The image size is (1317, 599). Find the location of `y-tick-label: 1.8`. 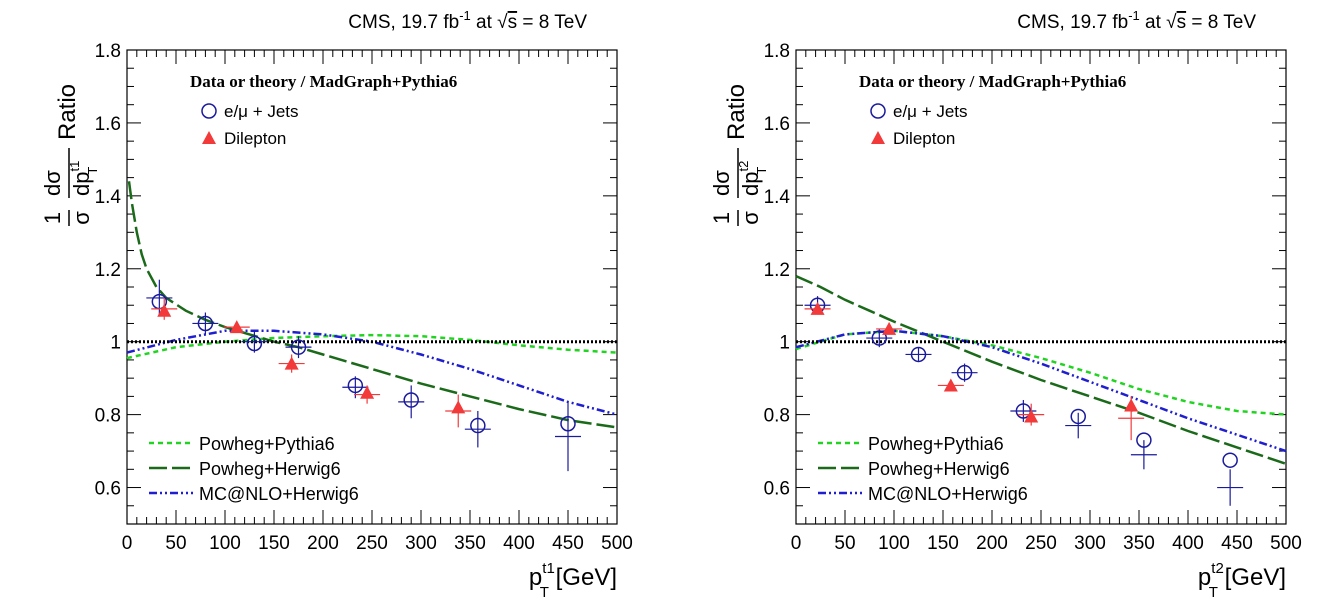

y-tick-label: 1.8 is located at coordinates (108, 51).